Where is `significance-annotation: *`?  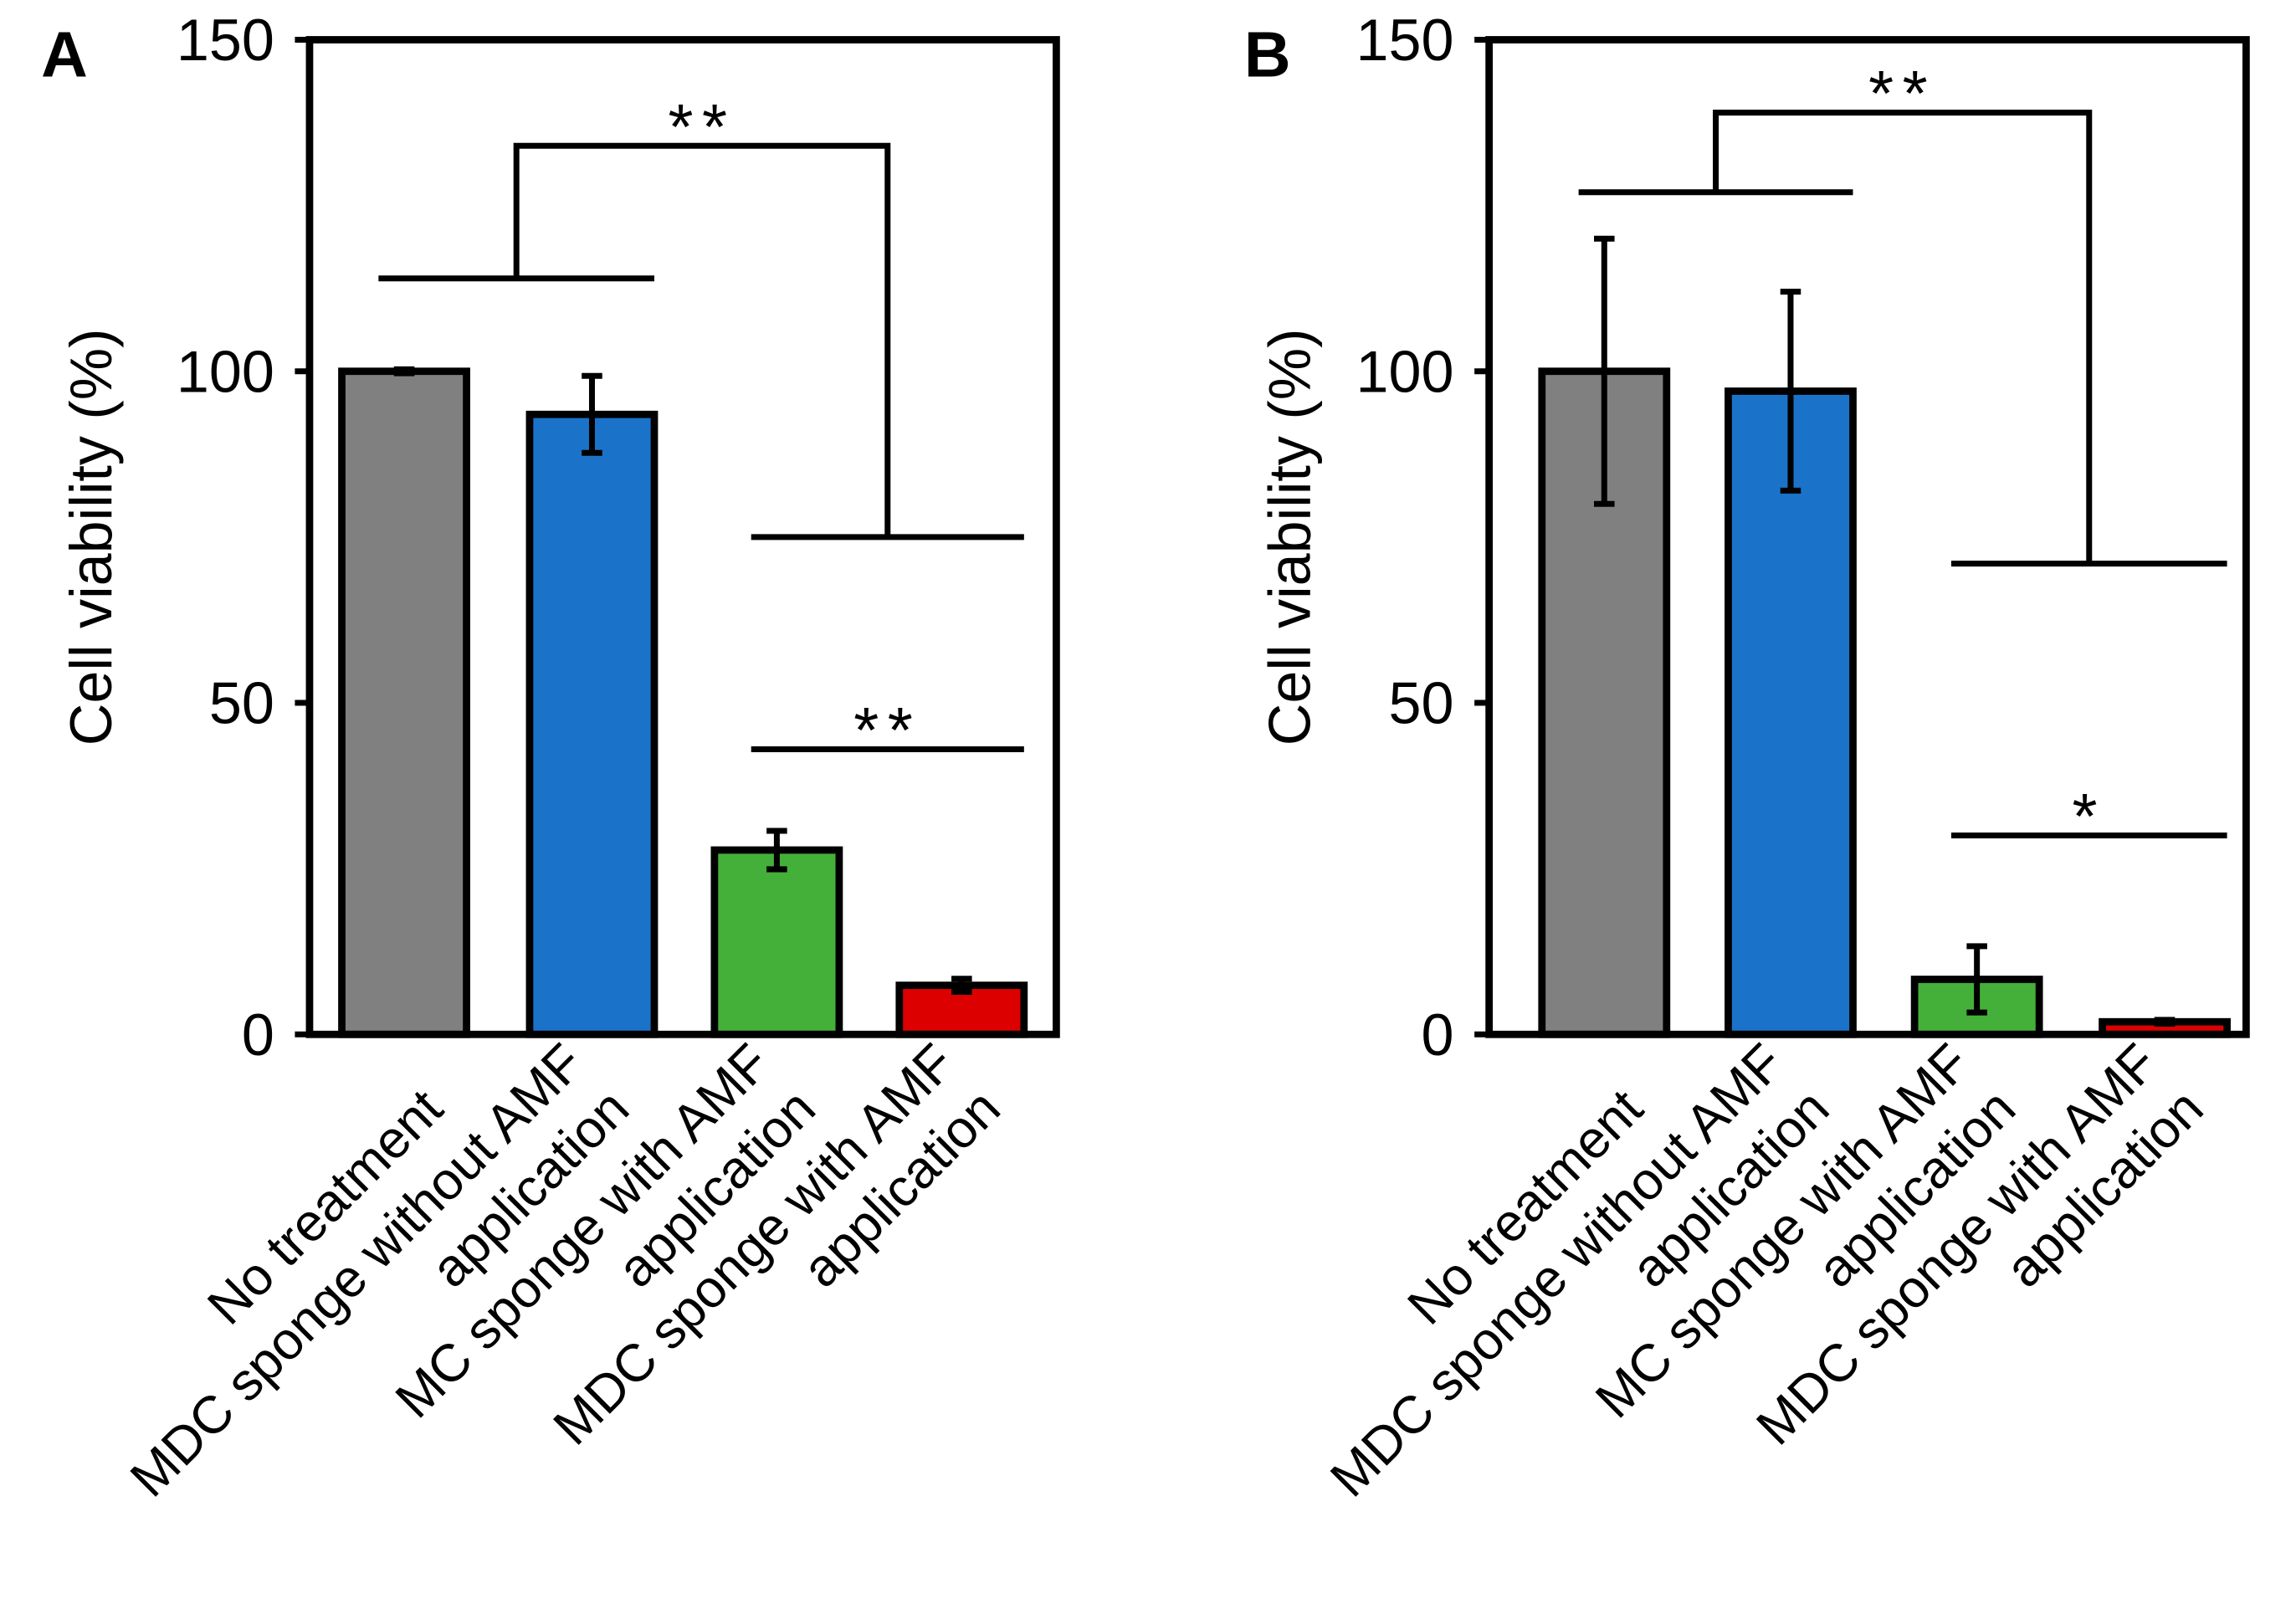
significance-annotation: * is located at coordinates (2088, 817).